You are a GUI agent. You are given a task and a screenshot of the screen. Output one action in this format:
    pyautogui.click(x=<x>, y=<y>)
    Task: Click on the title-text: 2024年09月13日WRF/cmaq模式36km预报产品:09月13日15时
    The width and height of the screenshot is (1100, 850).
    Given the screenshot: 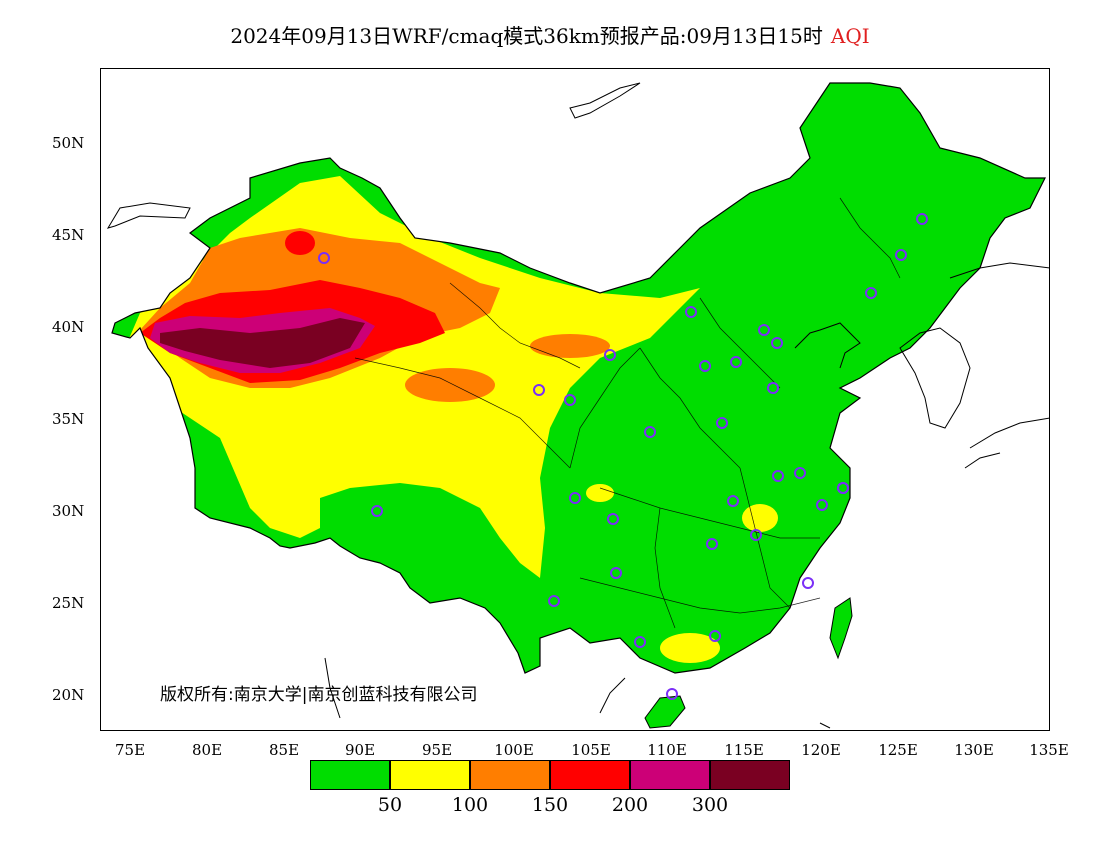 What is the action you would take?
    pyautogui.click(x=526, y=36)
    